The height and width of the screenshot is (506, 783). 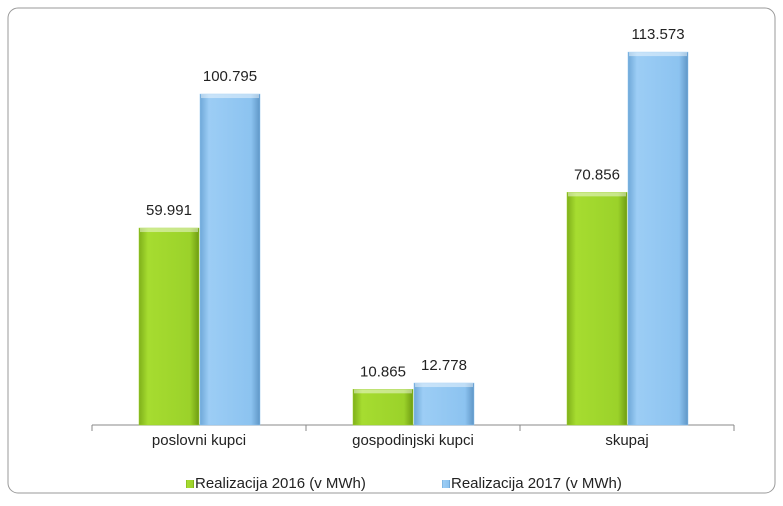 I want to click on x-tick-label: gospodinjski kupci, so click(x=413, y=440).